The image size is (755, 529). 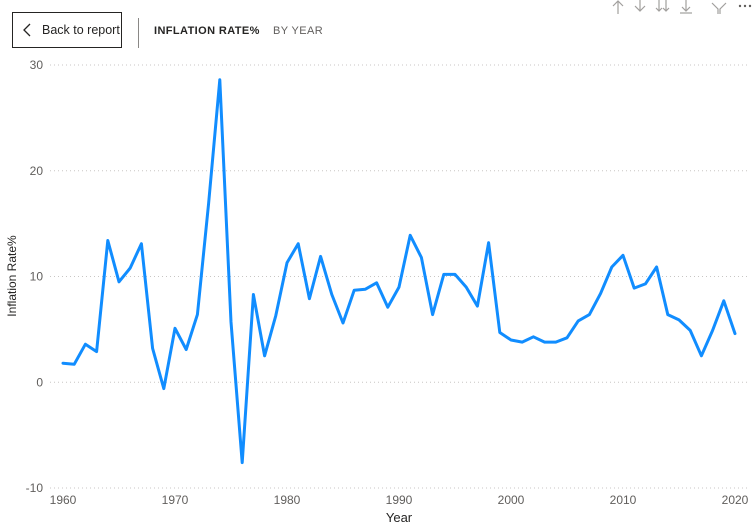 I want to click on expand-hierarchy-icon, so click(x=686, y=7).